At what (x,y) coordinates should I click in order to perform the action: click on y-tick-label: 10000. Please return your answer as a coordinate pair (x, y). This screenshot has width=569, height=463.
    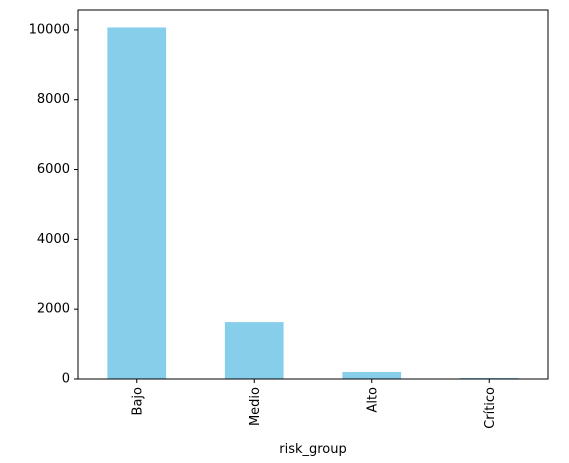
    Looking at the image, I should click on (49, 29).